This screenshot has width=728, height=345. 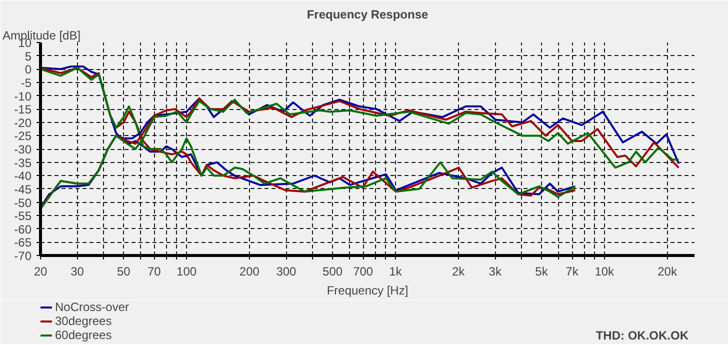 I want to click on y-tick-label: -45, so click(x=23, y=189).